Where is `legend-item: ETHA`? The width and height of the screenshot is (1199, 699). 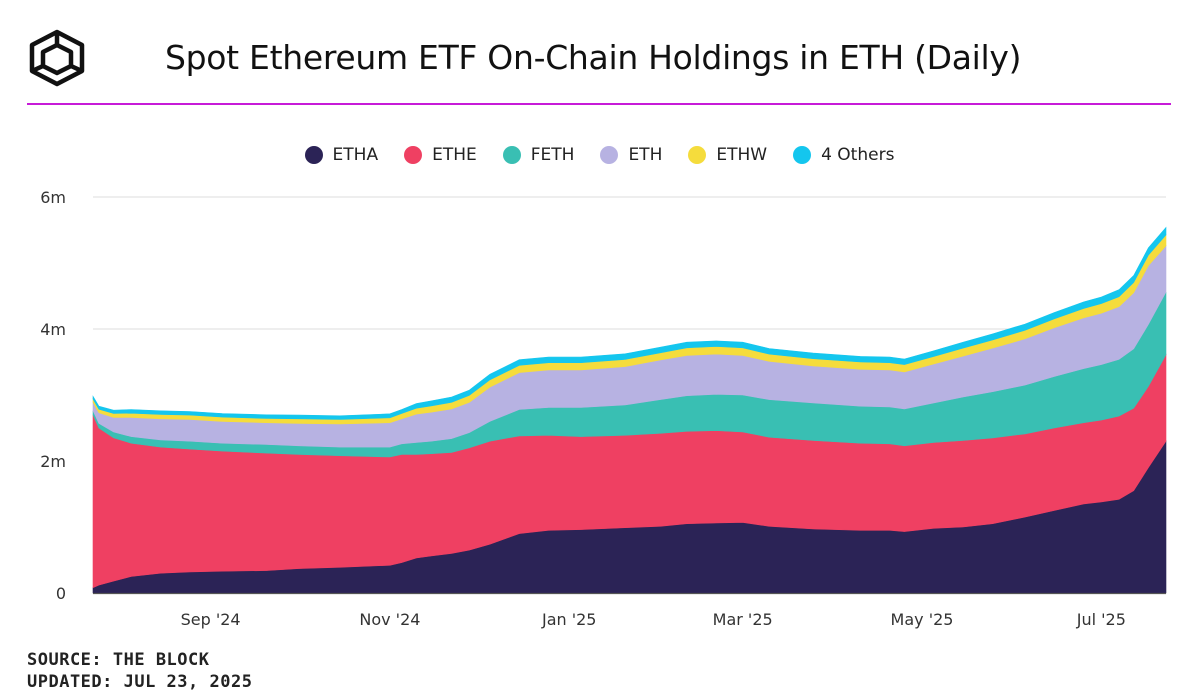
legend-item: ETHA is located at coordinates (341, 155).